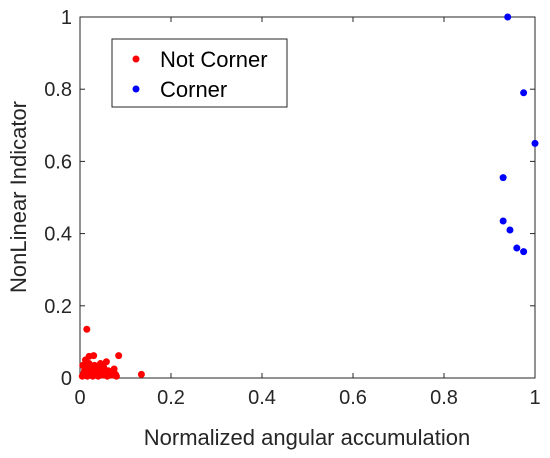 The height and width of the screenshot is (458, 550). I want to click on y-tick-label: 0, so click(66, 379).